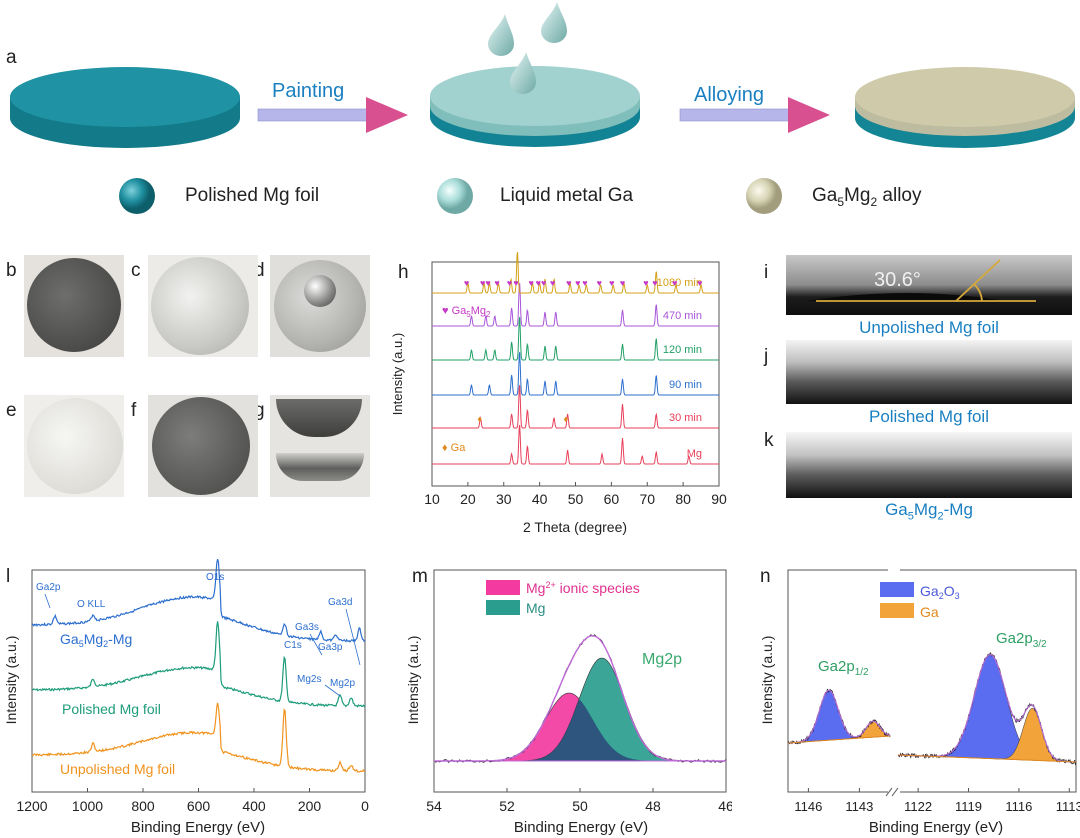 This screenshot has height=838, width=1080. Describe the element at coordinates (134, 410) in the screenshot. I see `panel-label-f: f` at that location.